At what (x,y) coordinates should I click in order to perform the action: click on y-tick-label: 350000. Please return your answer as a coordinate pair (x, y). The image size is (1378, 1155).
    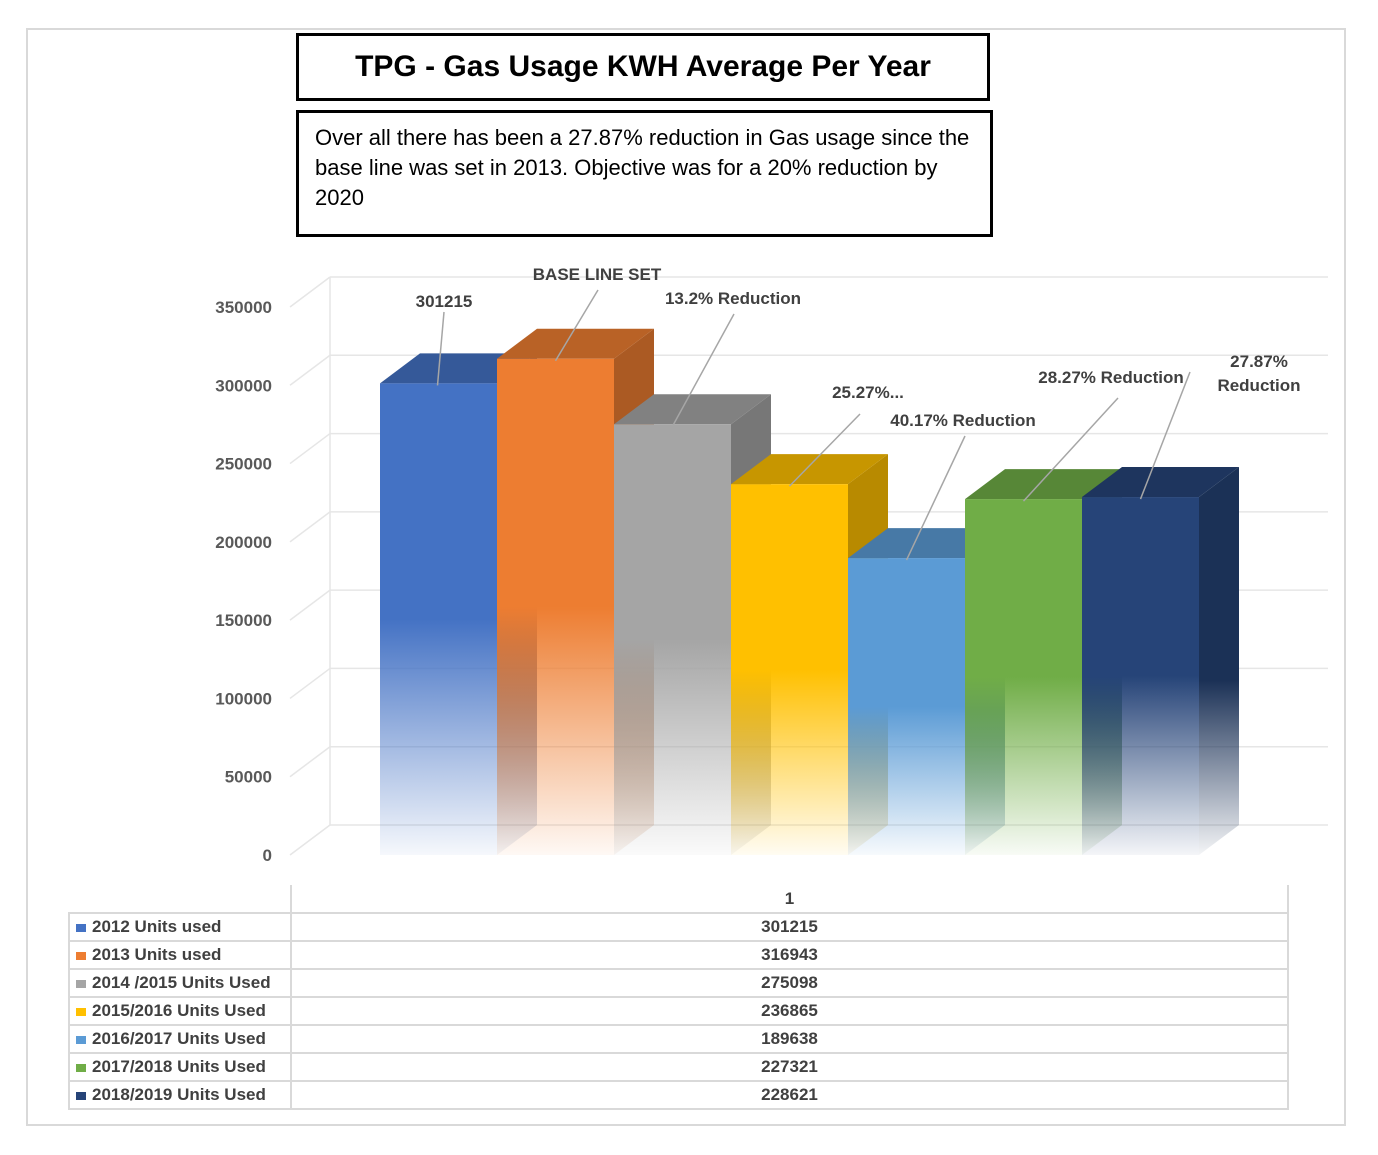
    Looking at the image, I should click on (243, 307).